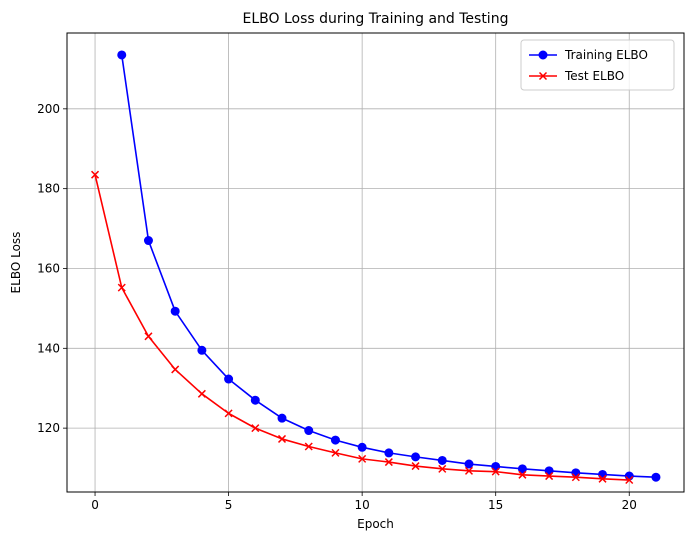  I want to click on x-tick-label: 20, so click(629, 505).